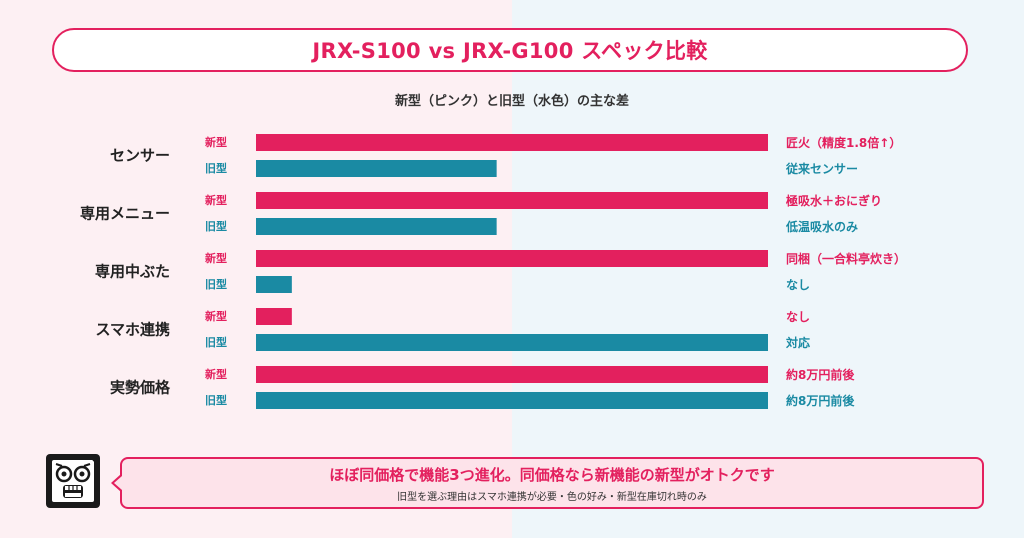  I want to click on category-label: センサー, so click(140, 156).